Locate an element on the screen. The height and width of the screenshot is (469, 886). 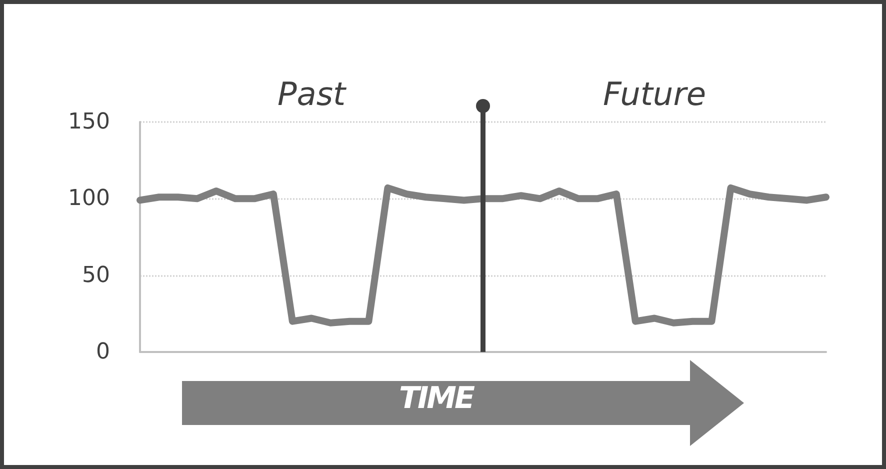
x-axis-title: TIME is located at coordinates (436, 399).